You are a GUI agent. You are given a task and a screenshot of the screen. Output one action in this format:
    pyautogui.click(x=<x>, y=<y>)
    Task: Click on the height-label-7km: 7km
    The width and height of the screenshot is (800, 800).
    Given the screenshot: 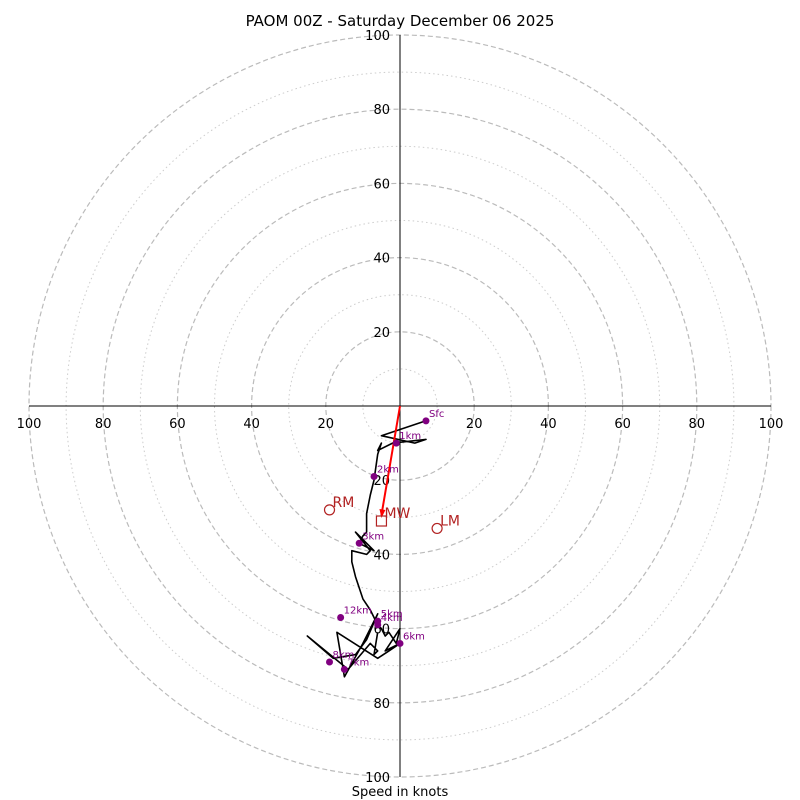 What is the action you would take?
    pyautogui.click(x=358, y=662)
    